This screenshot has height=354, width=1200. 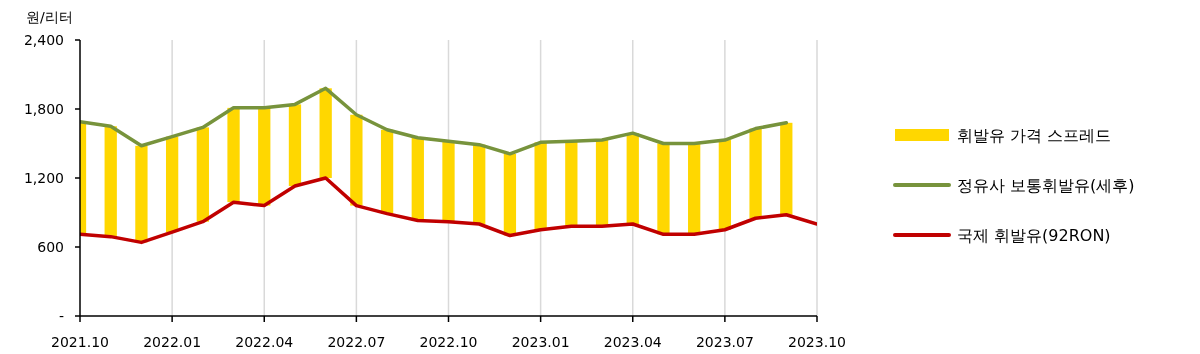 I want to click on y-tick-label: -, so click(x=61, y=316).